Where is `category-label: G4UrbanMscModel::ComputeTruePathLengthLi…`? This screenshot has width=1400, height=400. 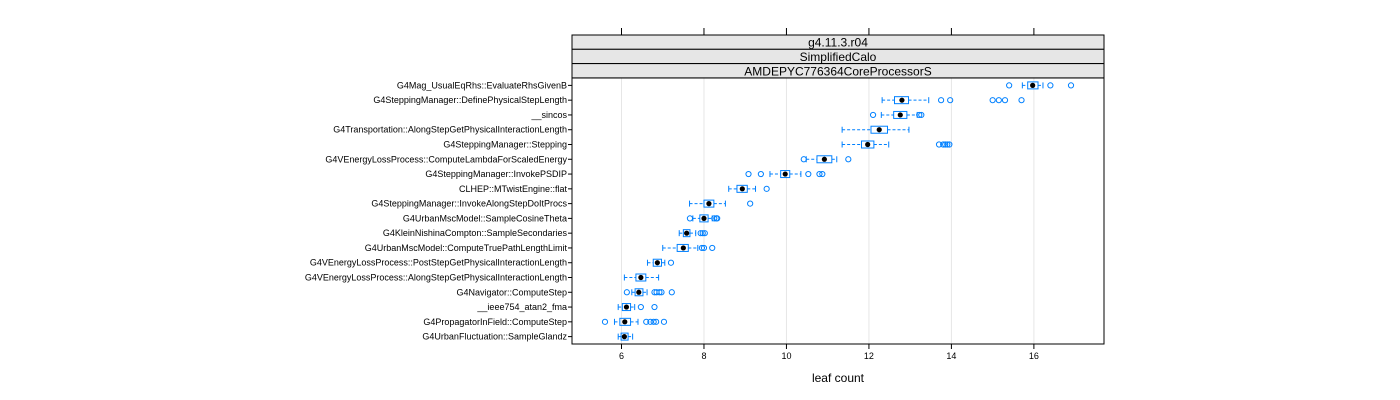
category-label: G4UrbanMscModel::ComputeTruePathLengthLi… is located at coordinates (466, 248).